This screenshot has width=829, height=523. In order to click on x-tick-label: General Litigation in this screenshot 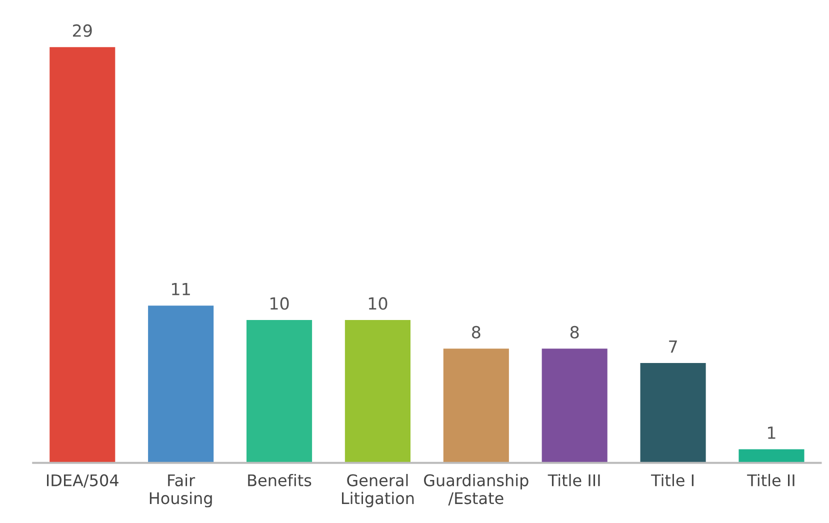, I will do `click(378, 491)`.